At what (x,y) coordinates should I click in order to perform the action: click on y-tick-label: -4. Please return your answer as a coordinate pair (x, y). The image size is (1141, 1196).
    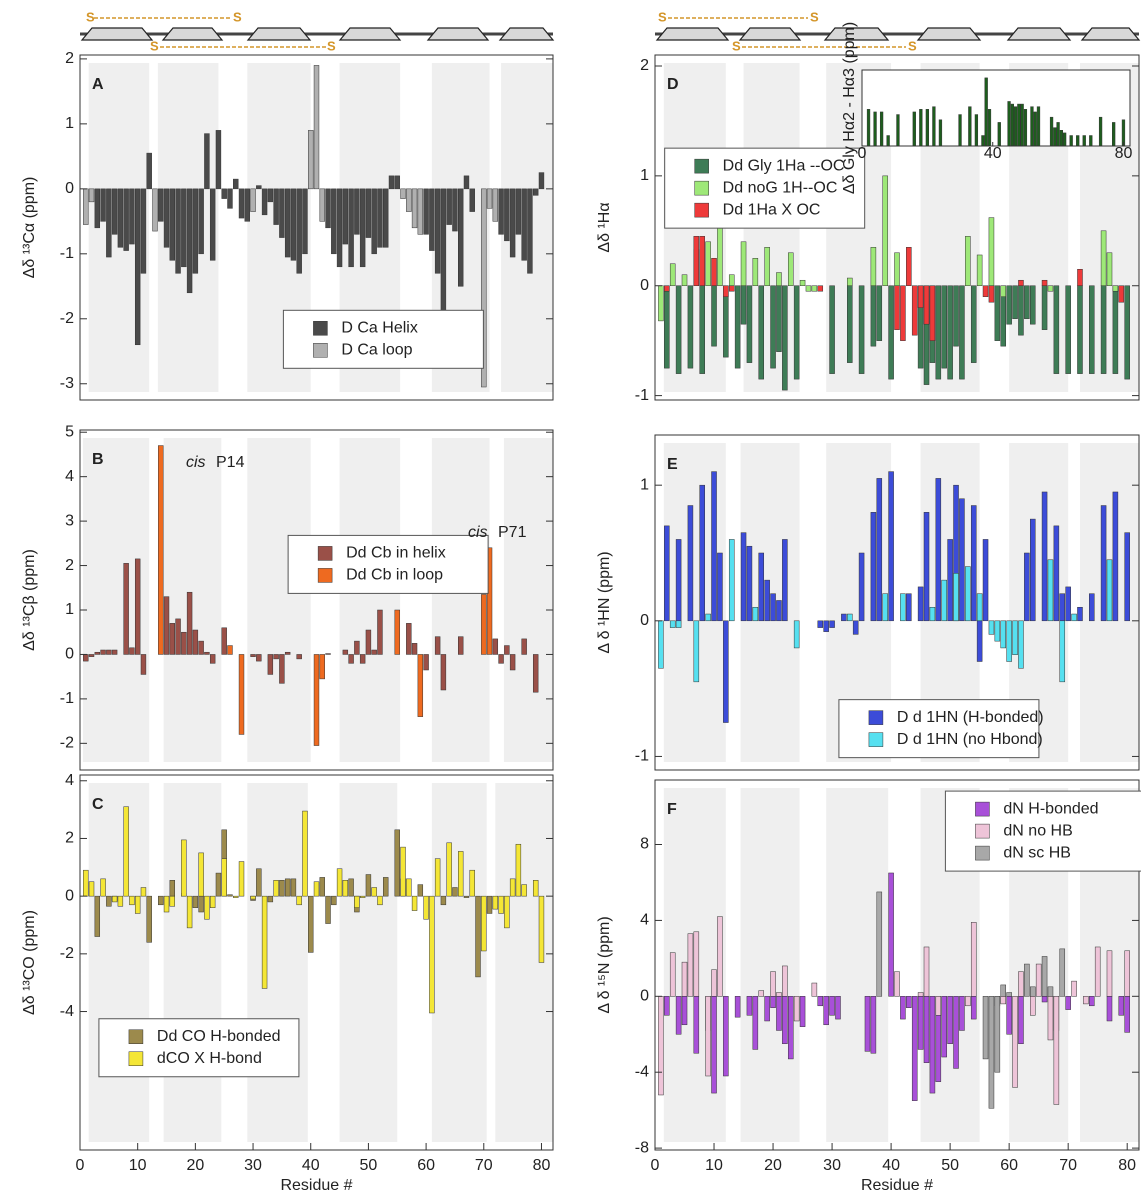
    Looking at the image, I should click on (67, 1011).